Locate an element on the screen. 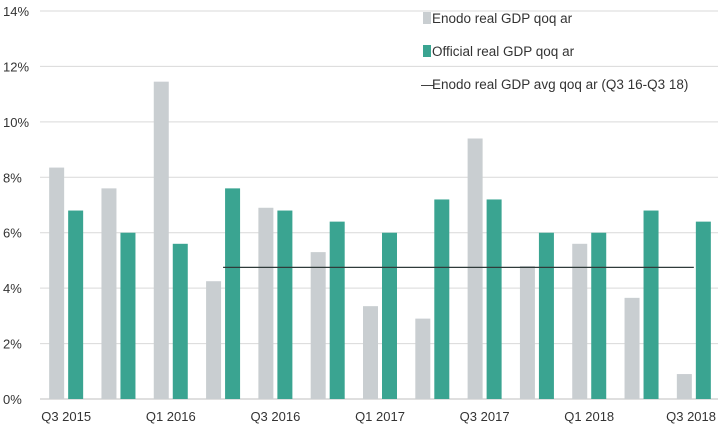  y-tick-label: 2% is located at coordinates (12, 344).